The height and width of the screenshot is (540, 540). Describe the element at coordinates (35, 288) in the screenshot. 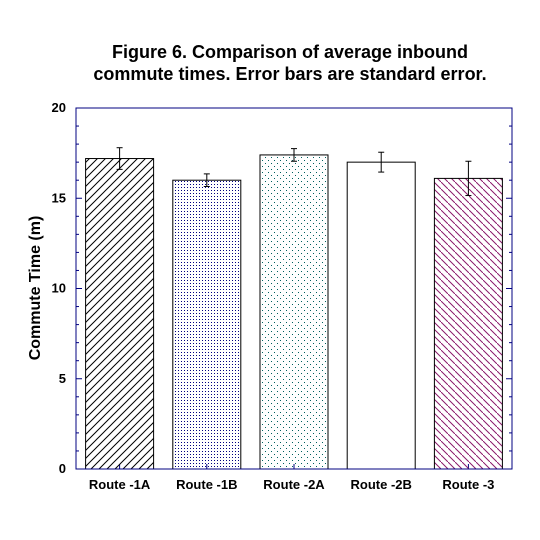

I see `y-axis-label: Commute Time (m)` at that location.